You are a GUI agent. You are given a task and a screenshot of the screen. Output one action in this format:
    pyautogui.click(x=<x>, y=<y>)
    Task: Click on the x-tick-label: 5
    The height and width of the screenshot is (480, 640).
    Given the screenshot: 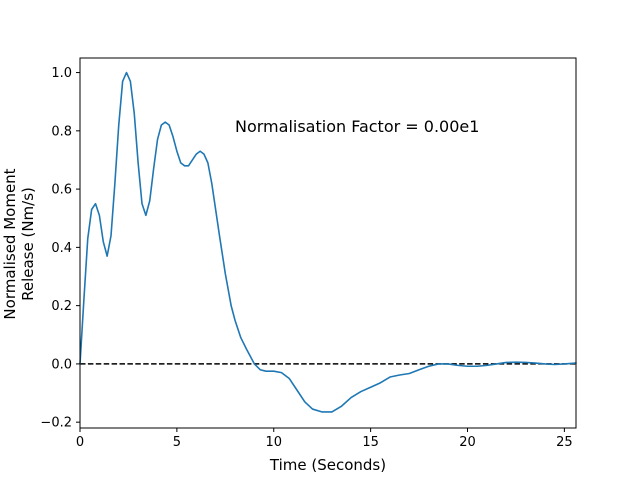 What is the action you would take?
    pyautogui.click(x=177, y=442)
    